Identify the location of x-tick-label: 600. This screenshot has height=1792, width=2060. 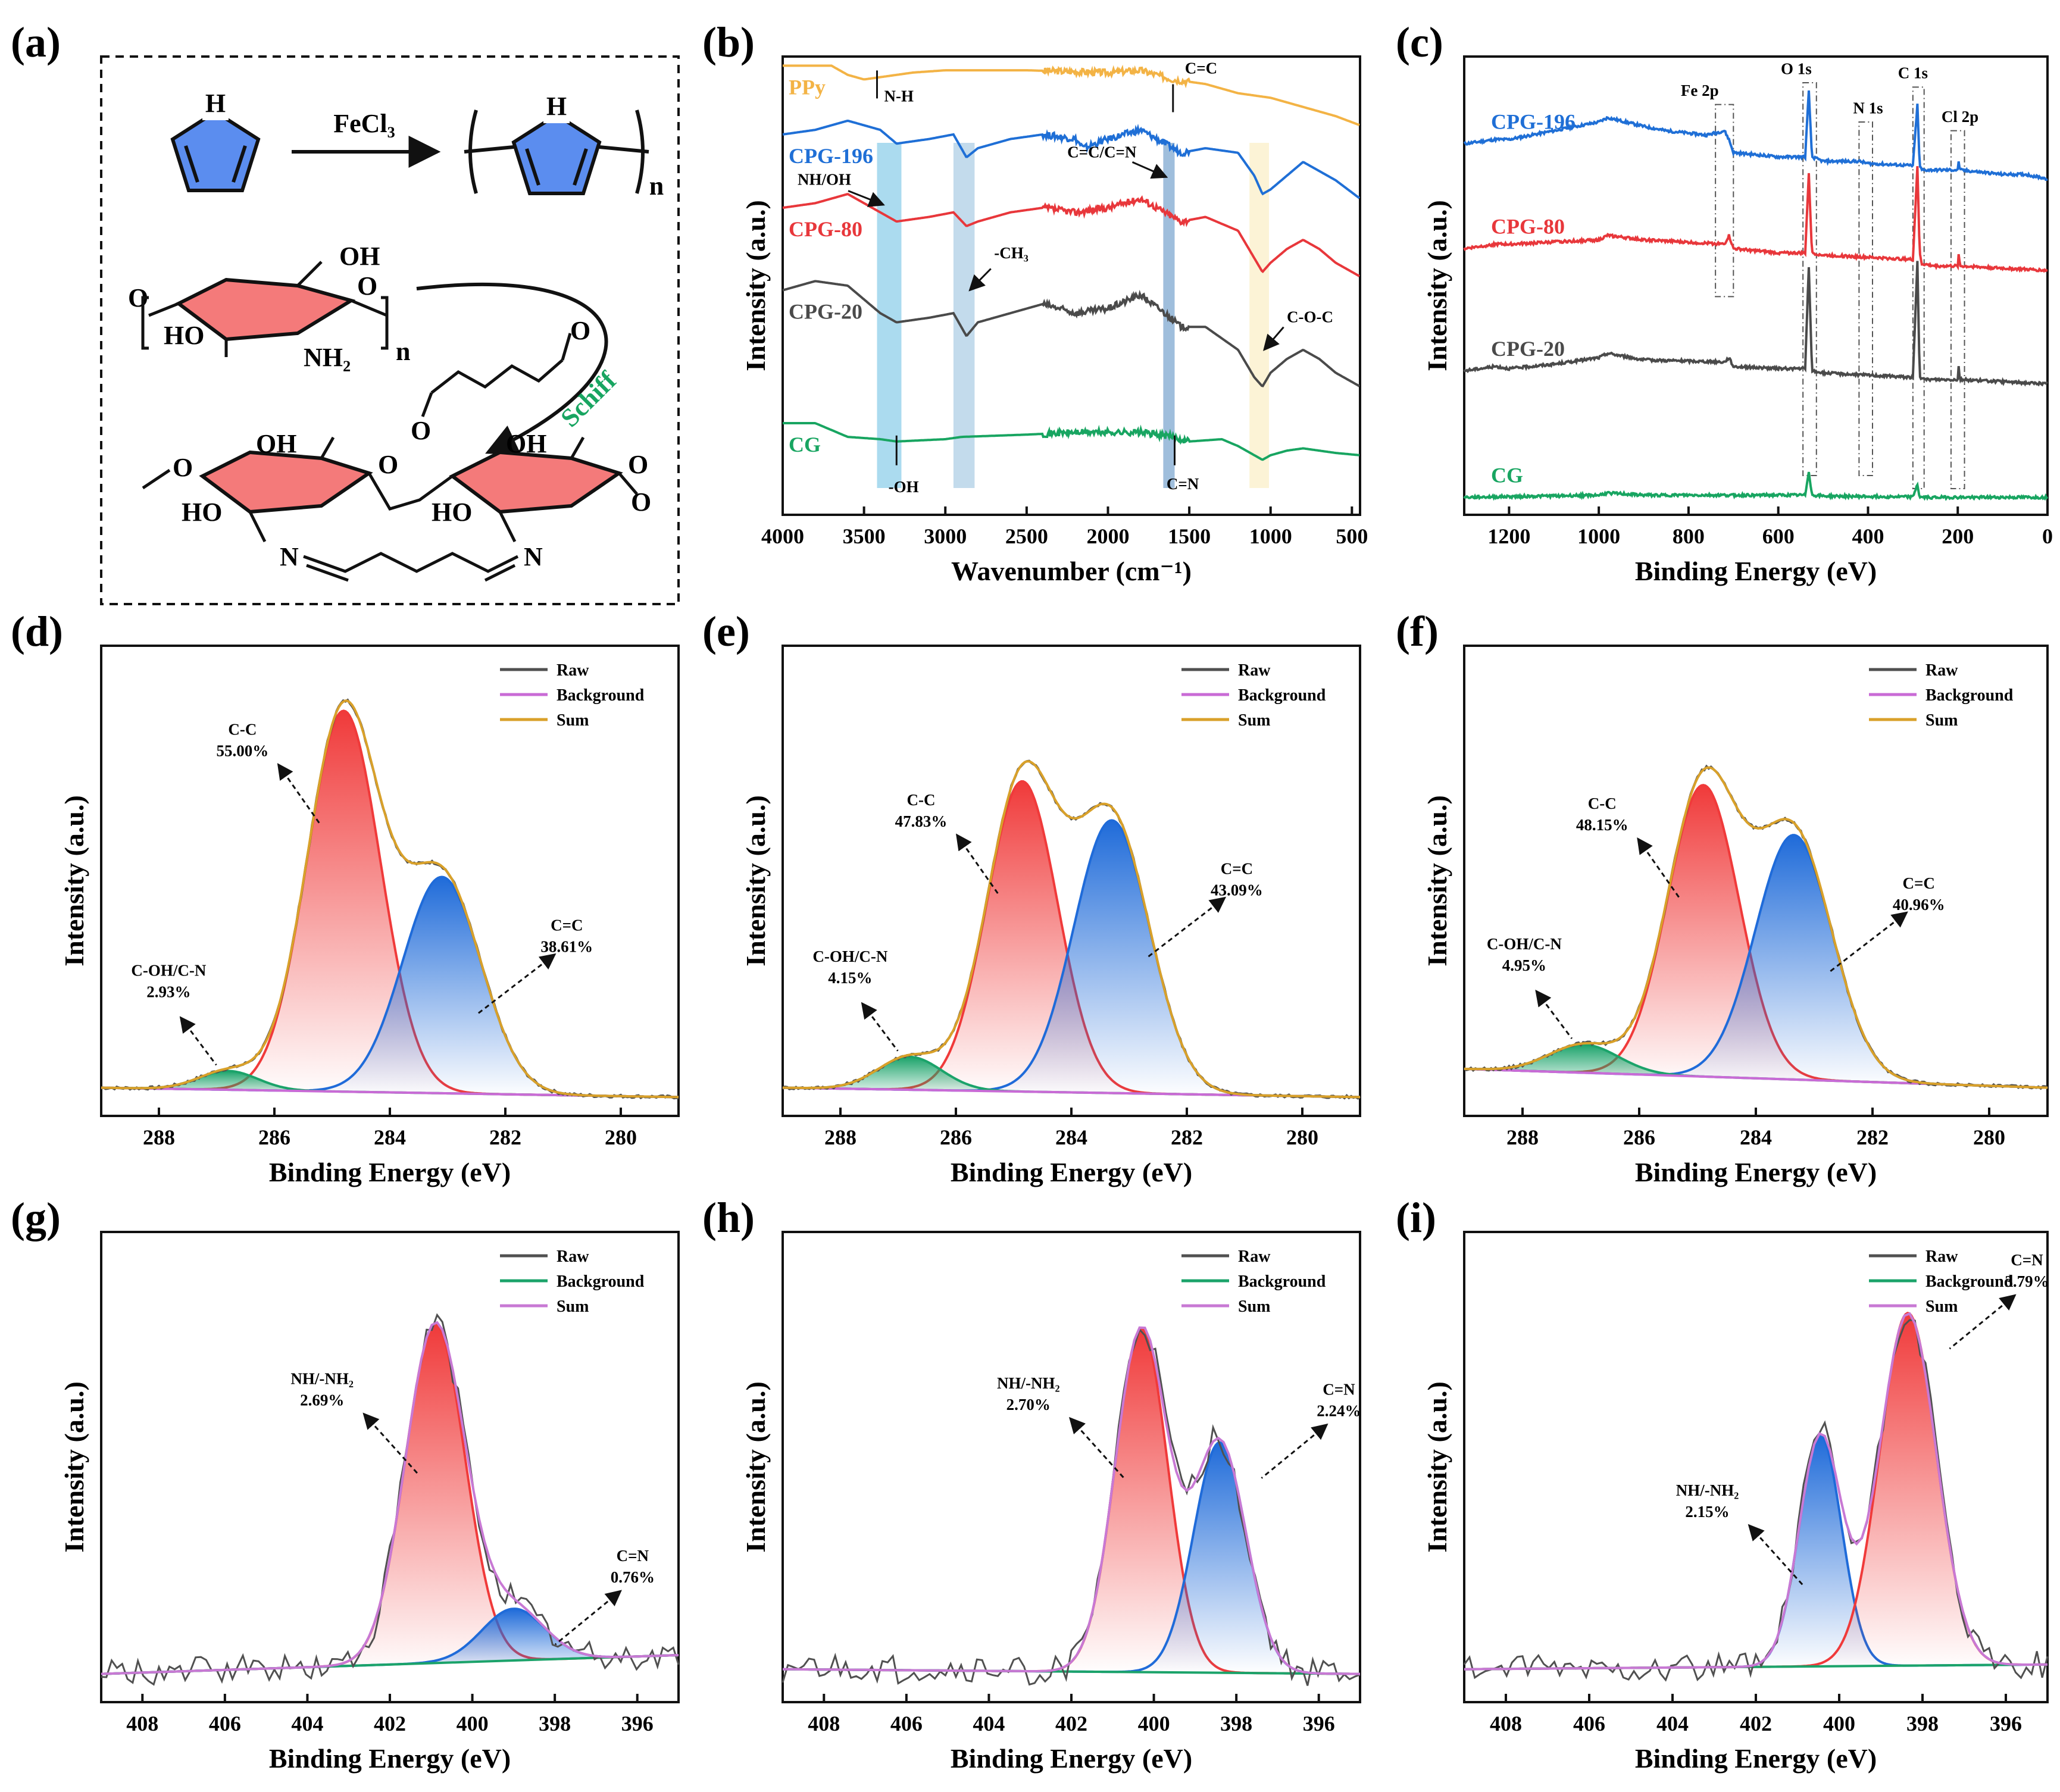
(1778, 536).